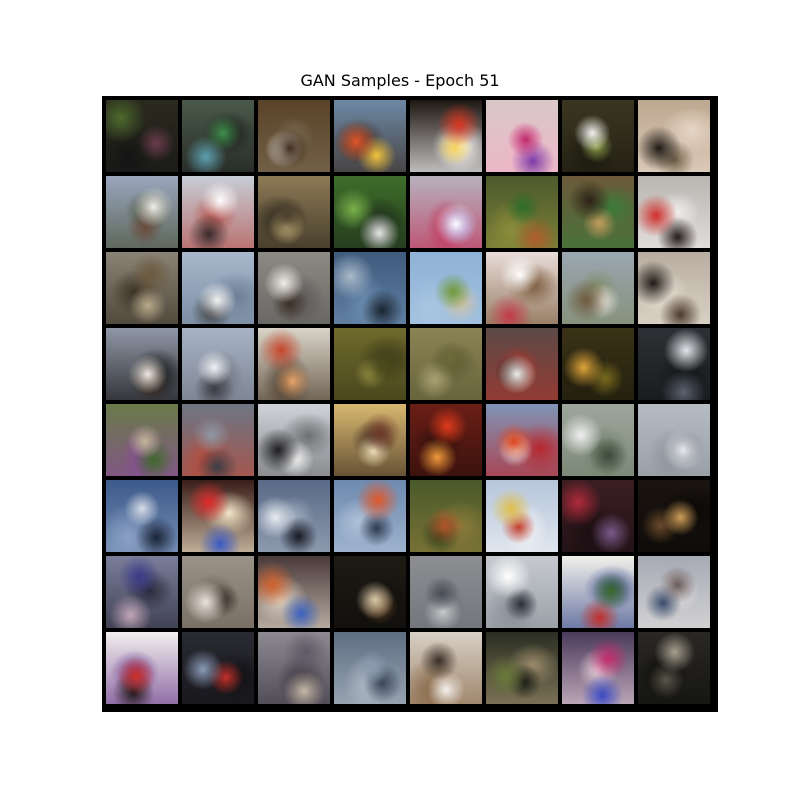 This screenshot has width=800, height=800. Describe the element at coordinates (142, 212) in the screenshot. I see `sample-image-r2c1` at that location.